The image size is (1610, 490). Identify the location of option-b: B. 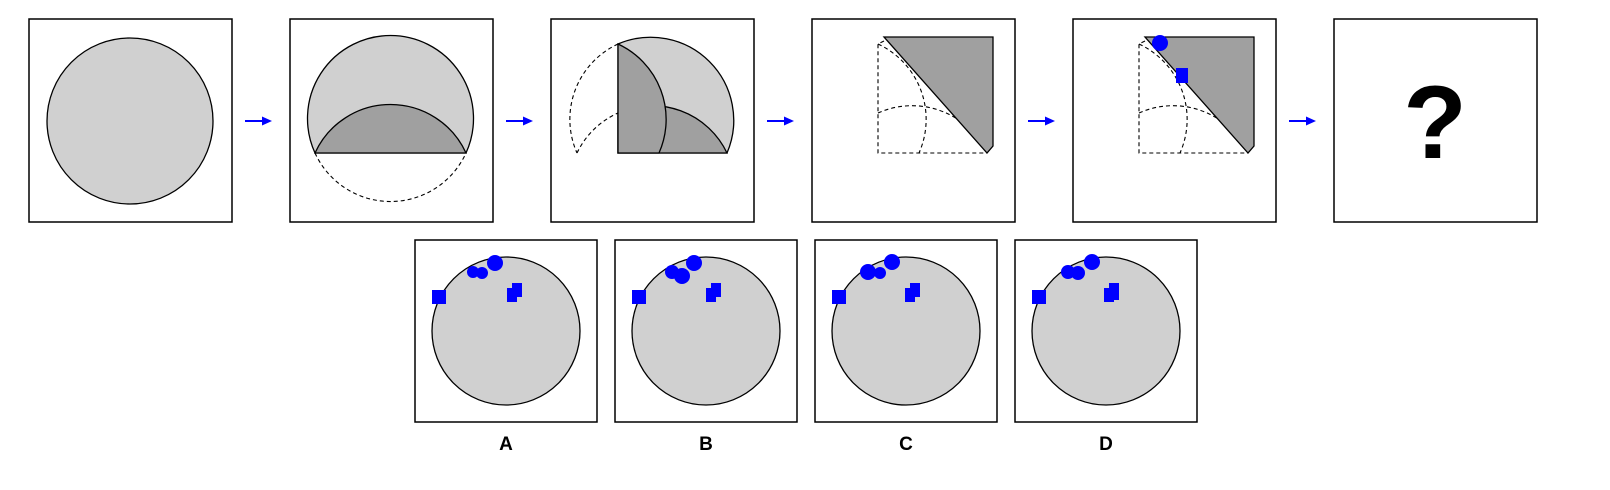
(706, 347).